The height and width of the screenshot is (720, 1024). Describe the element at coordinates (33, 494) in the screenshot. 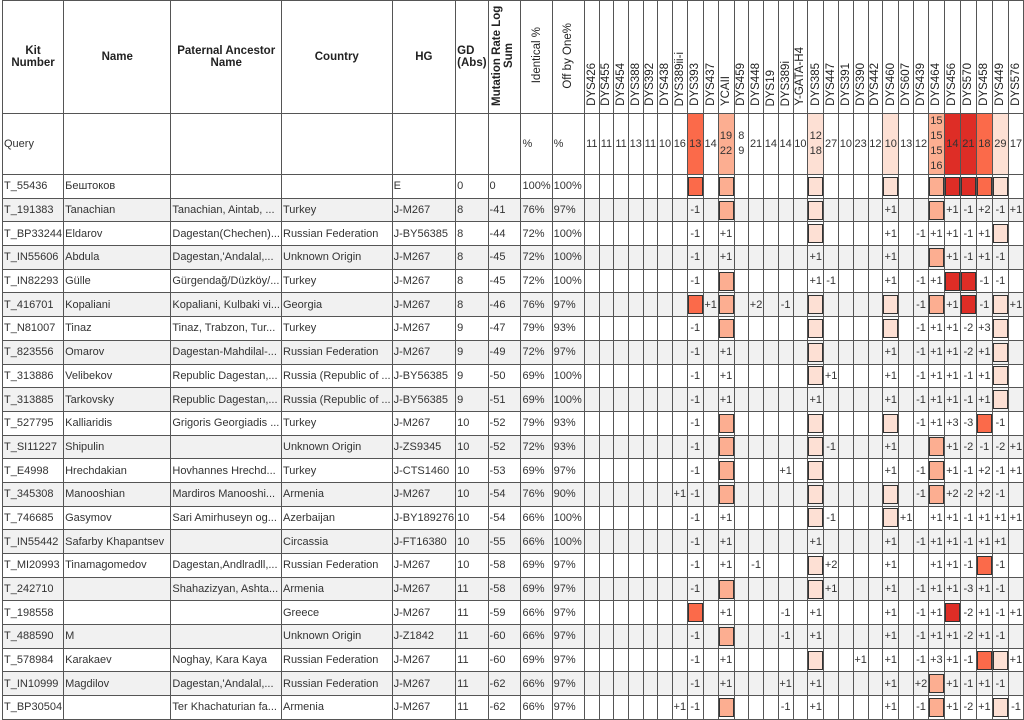

I see `kit-number-cell: T_345308` at that location.